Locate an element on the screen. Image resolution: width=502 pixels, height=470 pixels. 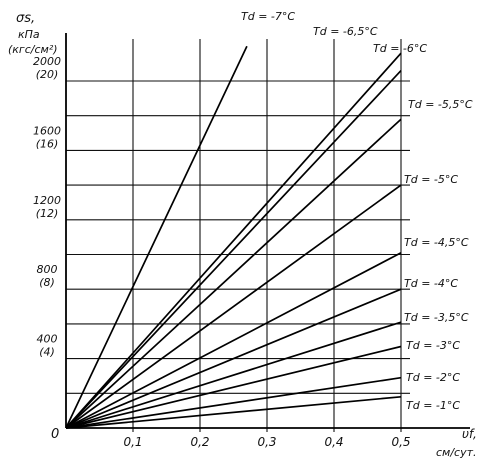
series-label-4: Td = -5°C is located at coordinates (431, 179).